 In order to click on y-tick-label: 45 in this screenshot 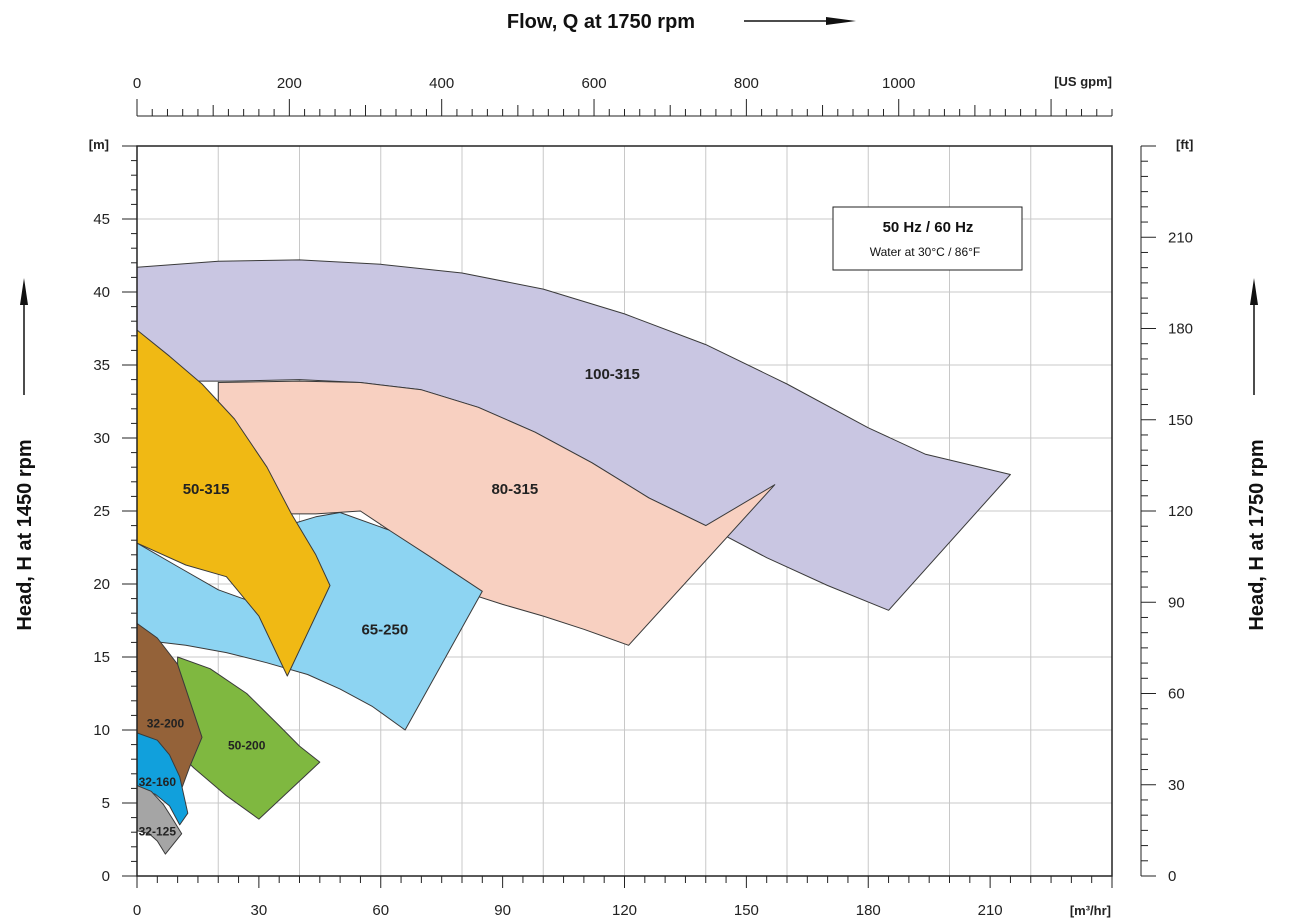, I will do `click(101, 219)`.